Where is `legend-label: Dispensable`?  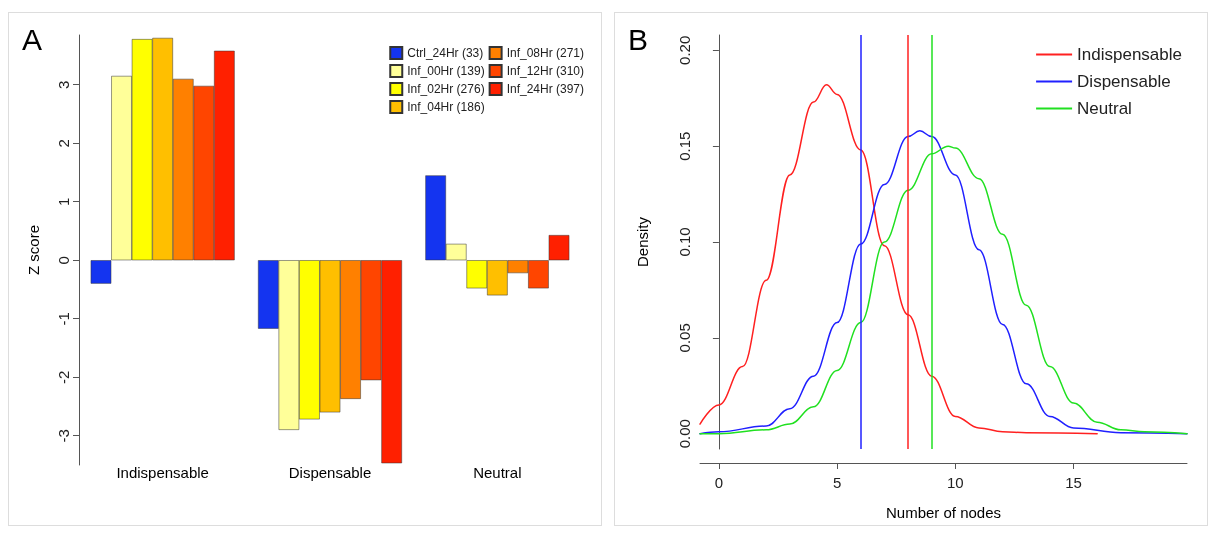
legend-label: Dispensable is located at coordinates (1124, 81).